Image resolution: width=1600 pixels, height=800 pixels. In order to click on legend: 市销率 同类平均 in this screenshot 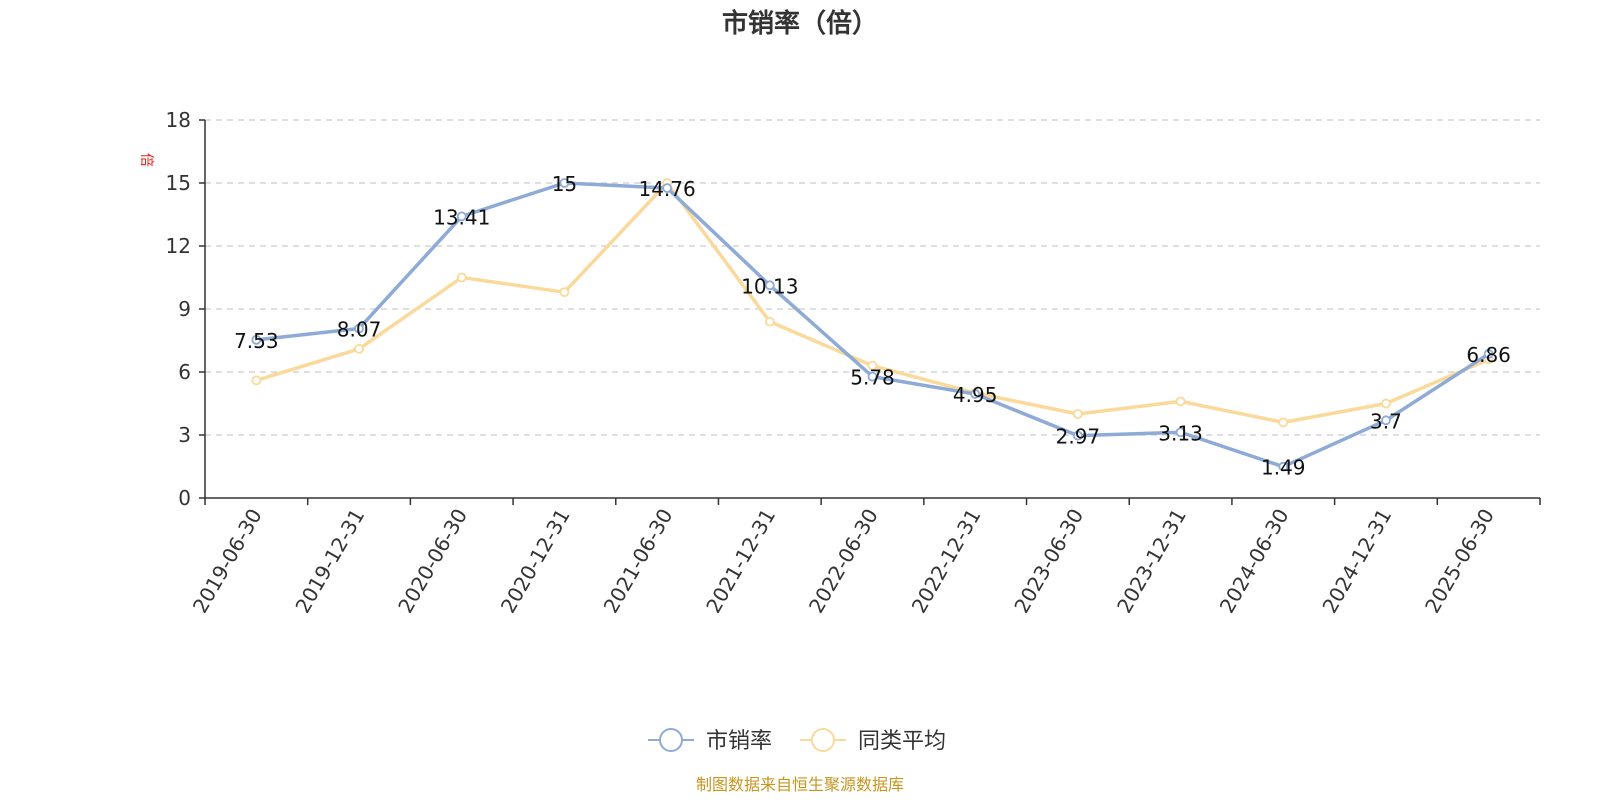, I will do `click(797, 741)`.